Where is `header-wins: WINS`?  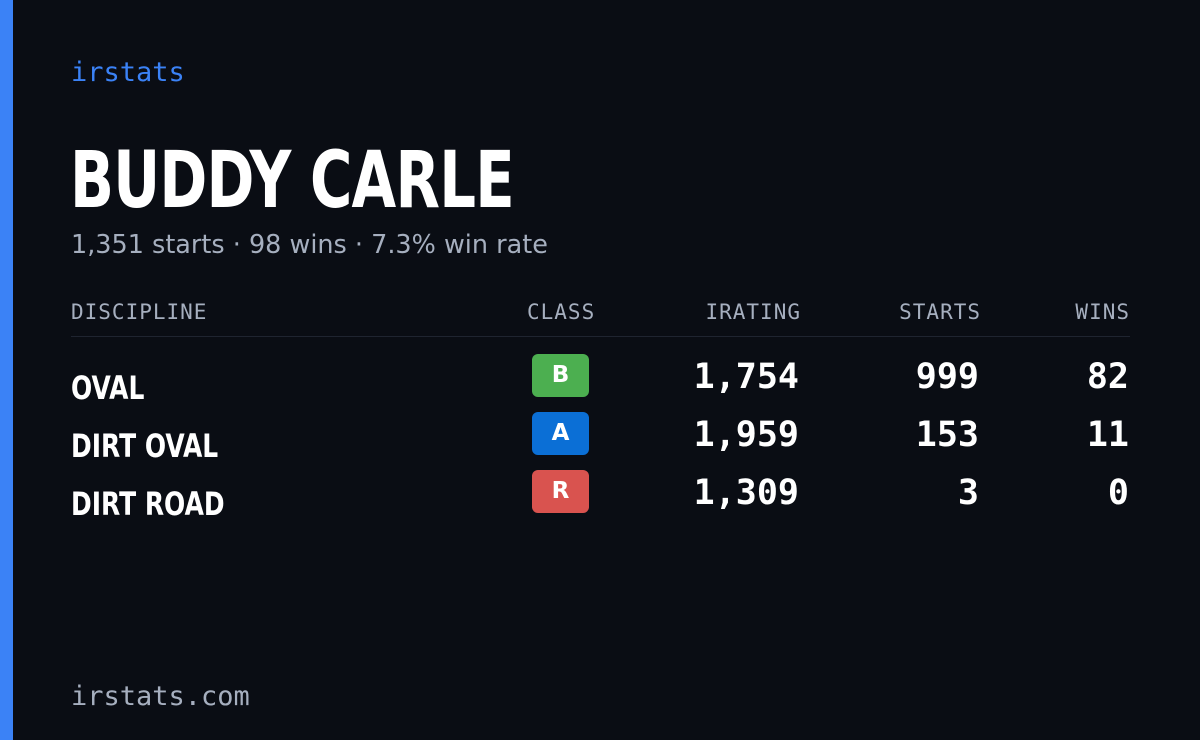
header-wins: WINS is located at coordinates (1102, 312).